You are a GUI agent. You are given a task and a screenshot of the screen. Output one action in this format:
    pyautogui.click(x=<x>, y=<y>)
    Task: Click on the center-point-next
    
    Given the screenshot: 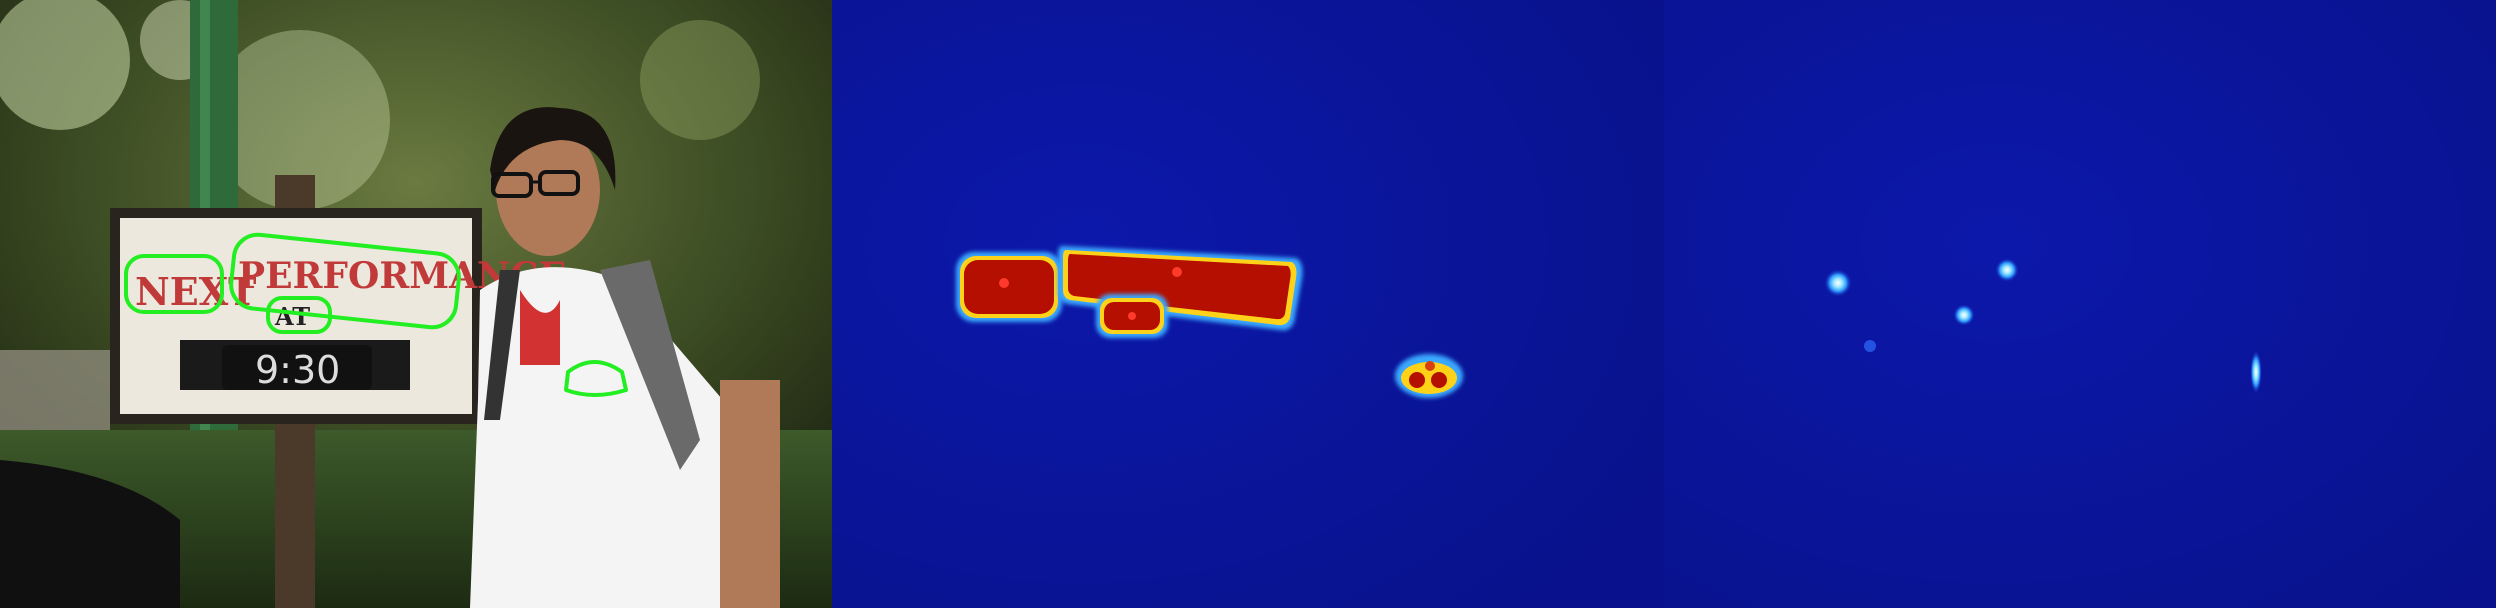 What is the action you would take?
    pyautogui.click(x=1838, y=283)
    